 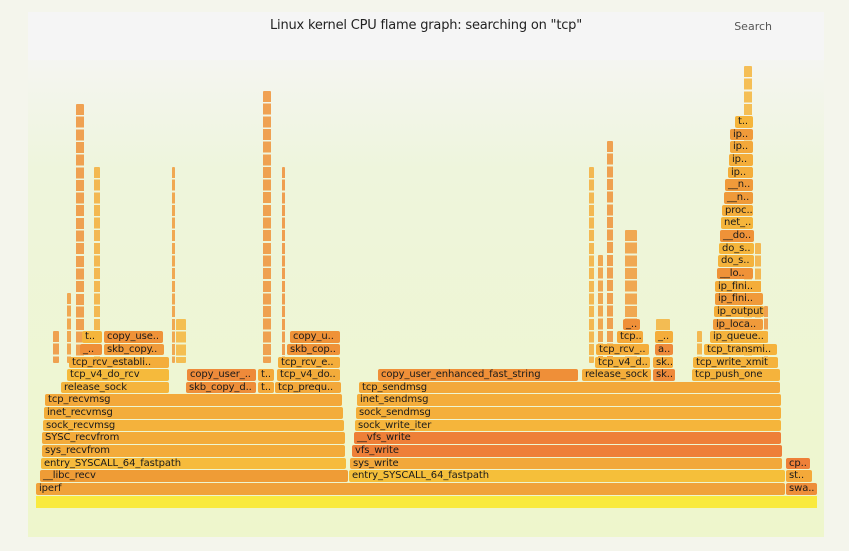 What do you see at coordinates (569, 387) in the screenshot?
I see `flame-frame: tcp_sendmsg` at bounding box center [569, 387].